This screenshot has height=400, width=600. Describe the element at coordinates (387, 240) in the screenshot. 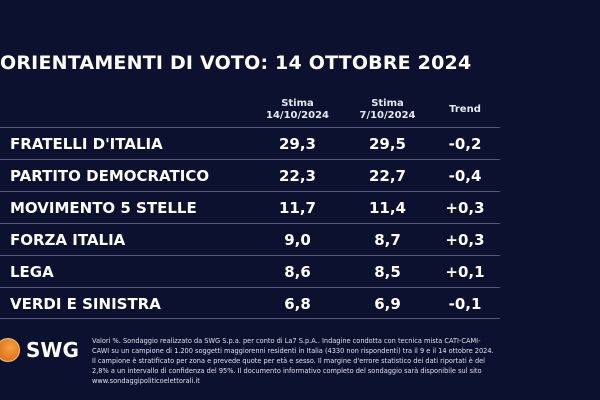

I see `stima-previous: 8,7` at that location.